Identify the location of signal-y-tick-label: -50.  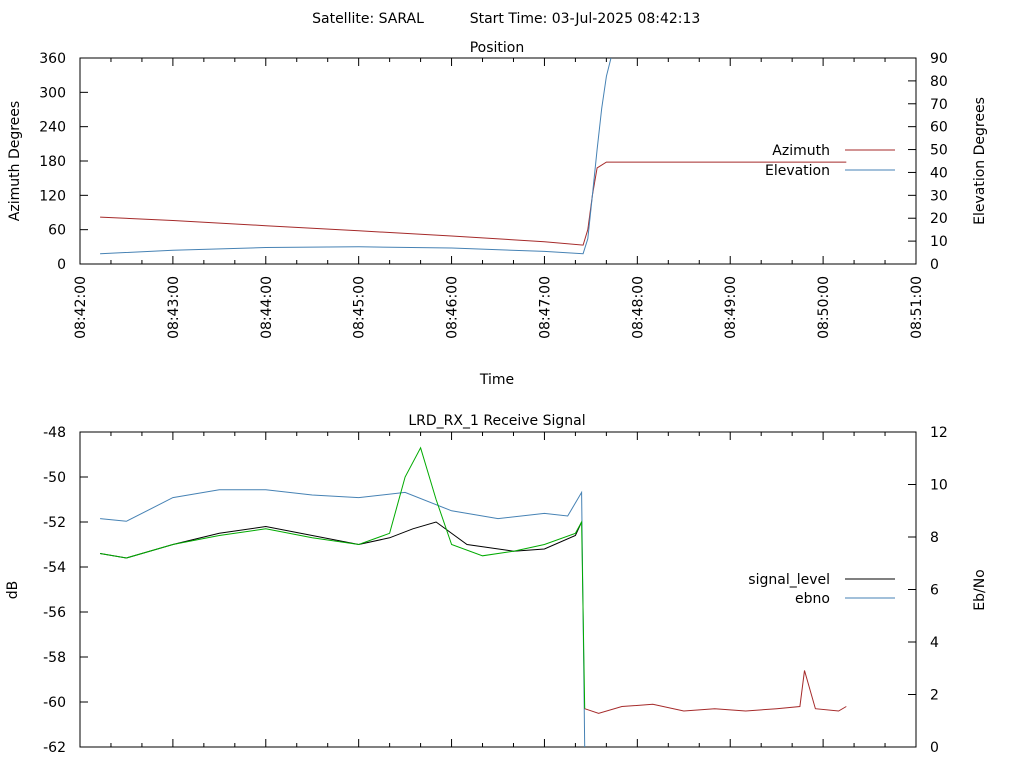
(54, 478).